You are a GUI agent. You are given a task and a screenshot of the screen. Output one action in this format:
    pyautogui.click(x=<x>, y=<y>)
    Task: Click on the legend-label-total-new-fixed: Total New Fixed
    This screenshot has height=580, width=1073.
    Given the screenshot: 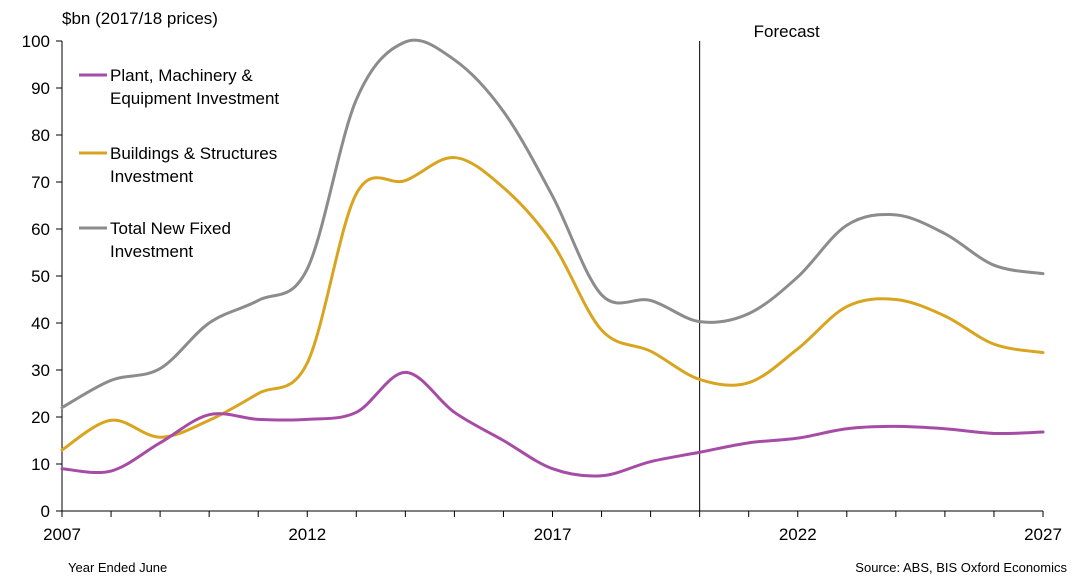 What is the action you would take?
    pyautogui.click(x=170, y=228)
    